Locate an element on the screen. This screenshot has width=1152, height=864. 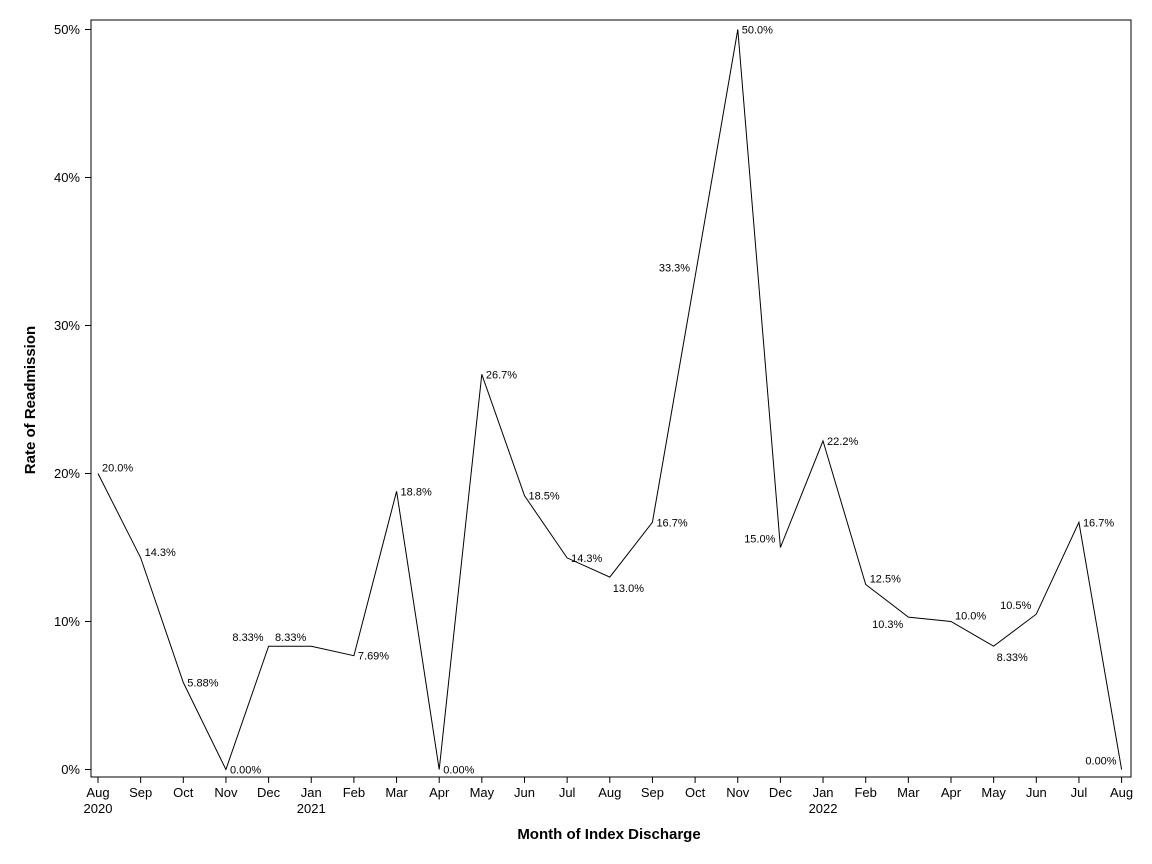
y-axis: 0% 10% 20% 30% 40% 50% is located at coordinates (72, 399).